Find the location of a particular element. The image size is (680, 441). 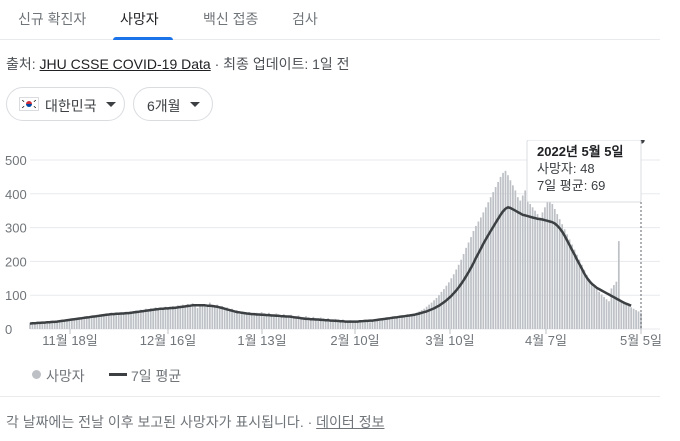

x-tick-label: 5월 5일 is located at coordinates (641, 340).